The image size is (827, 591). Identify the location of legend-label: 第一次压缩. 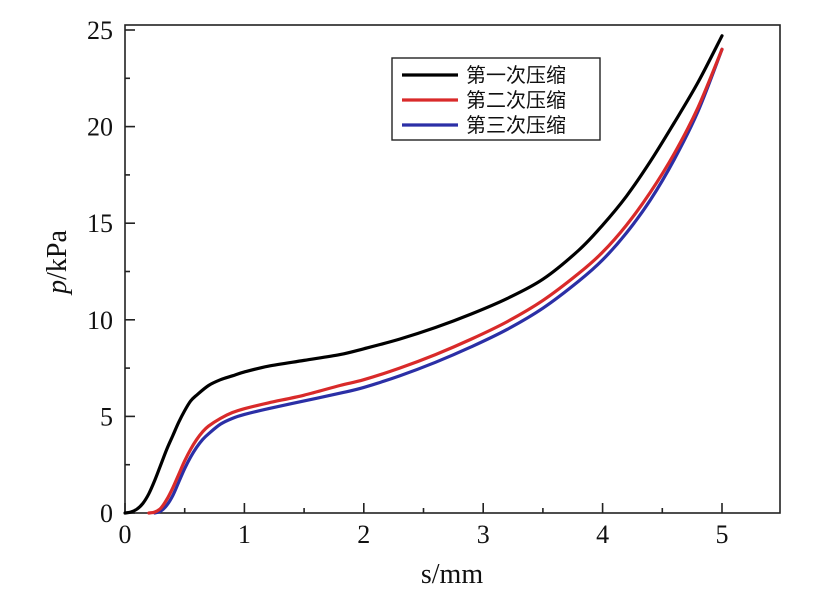
(516, 75).